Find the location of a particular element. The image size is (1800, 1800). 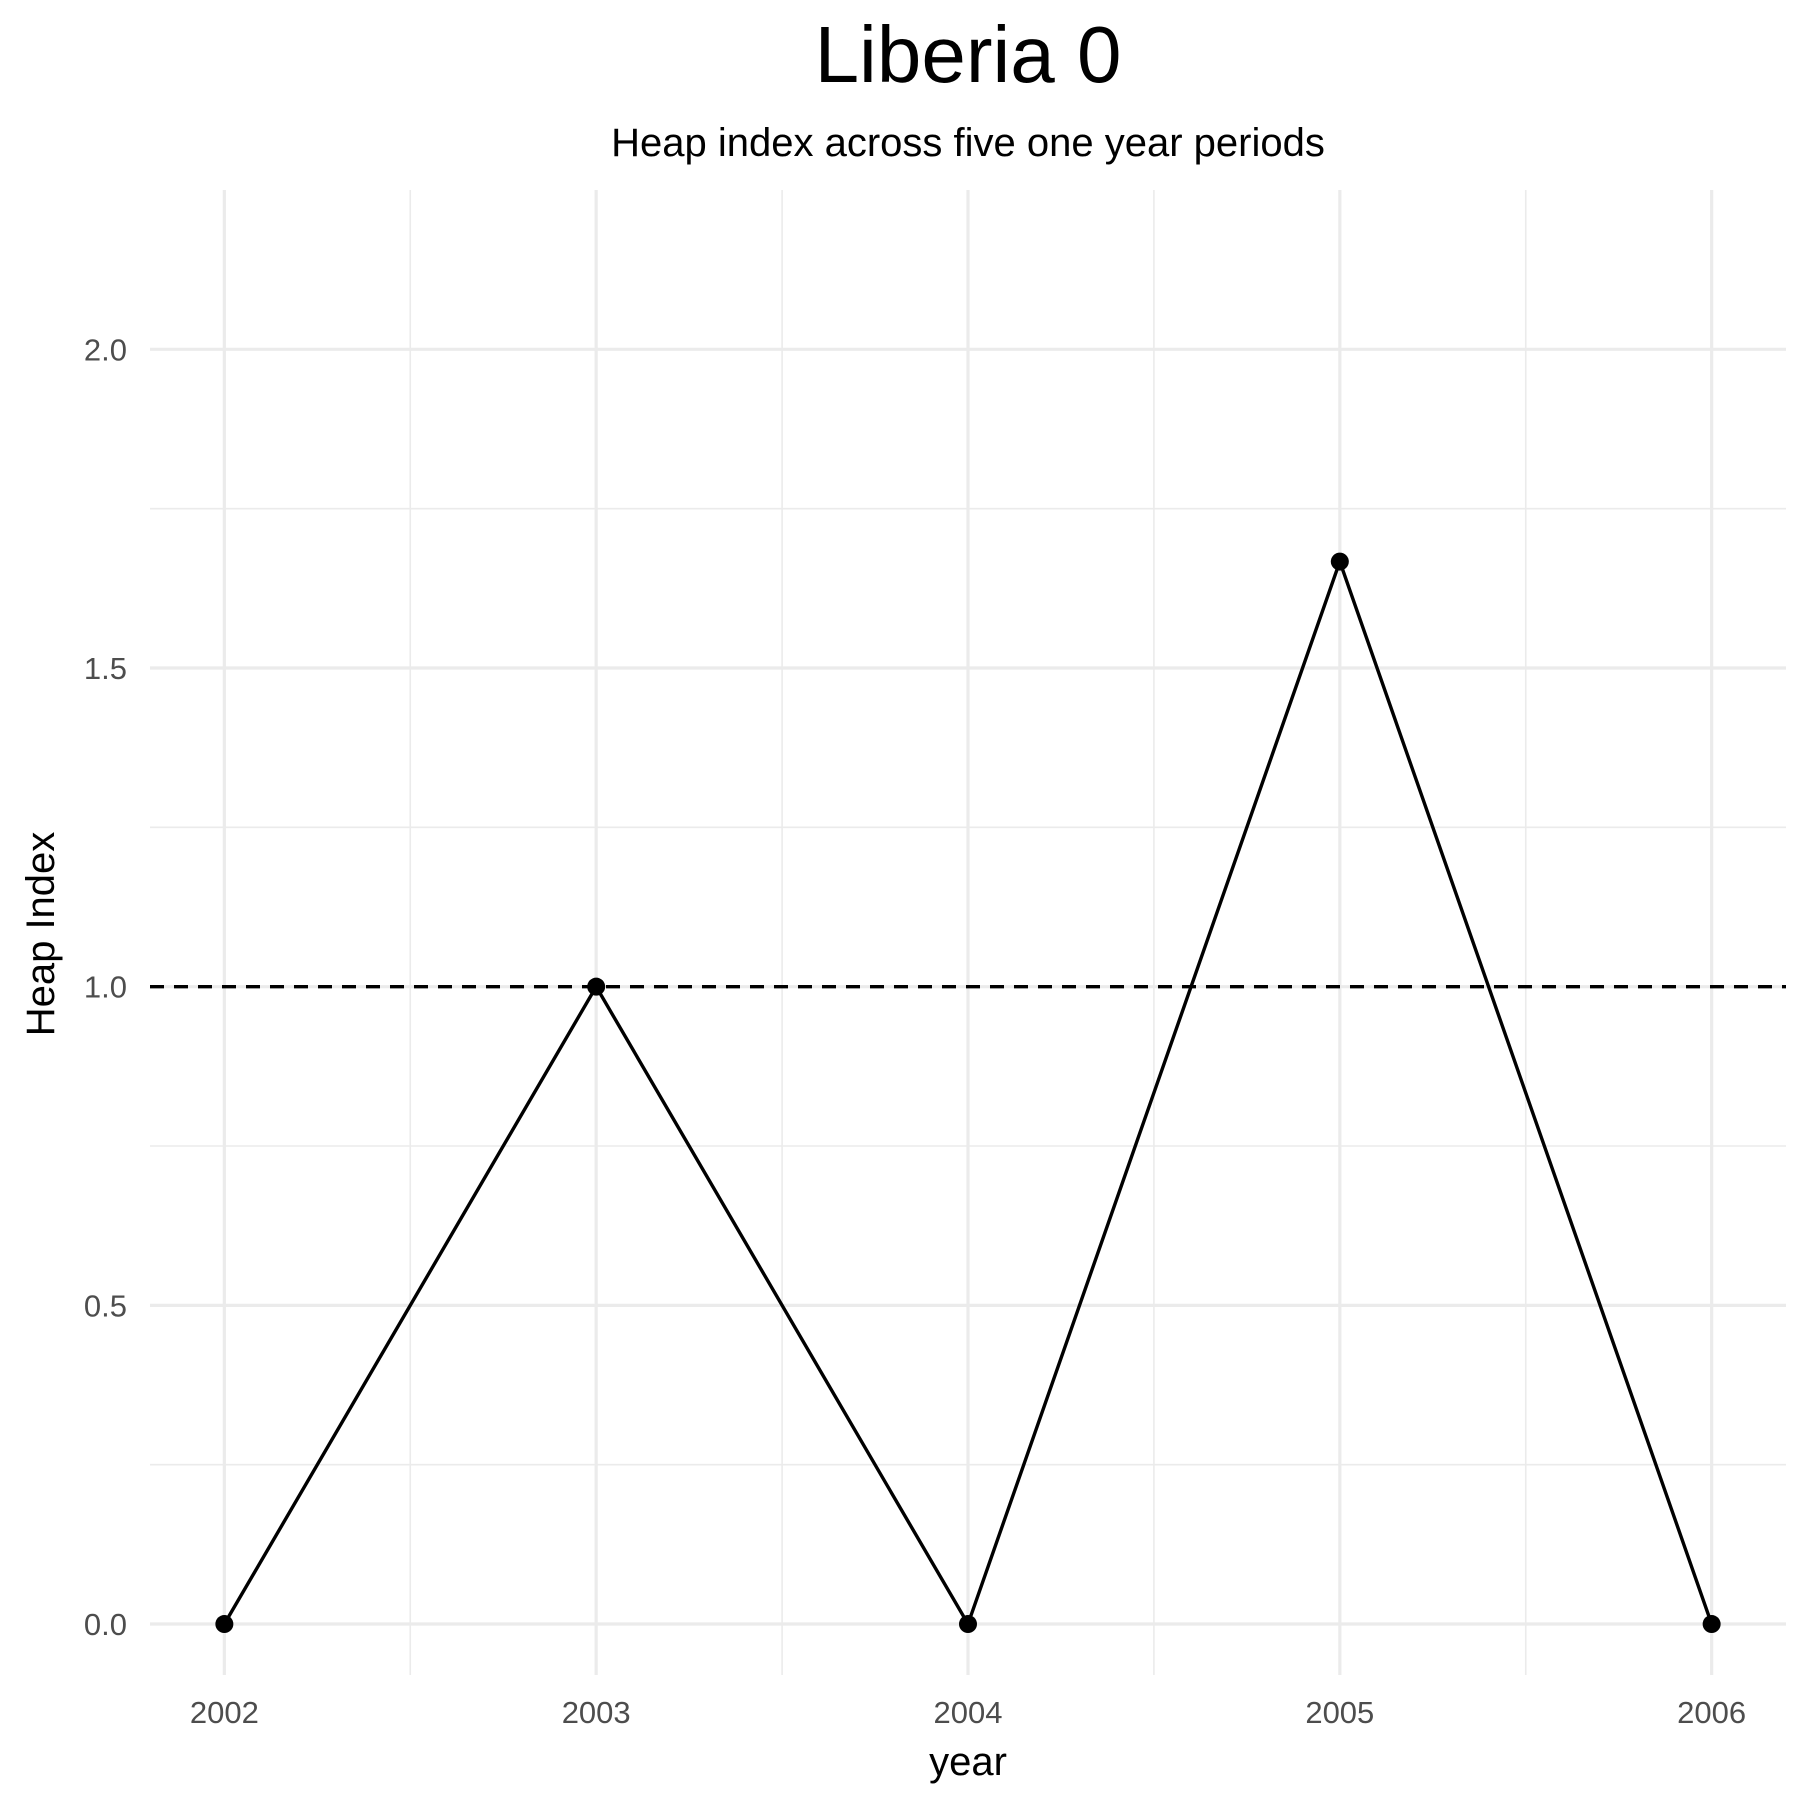

y-tick-label: 0.0 is located at coordinates (105, 1624).